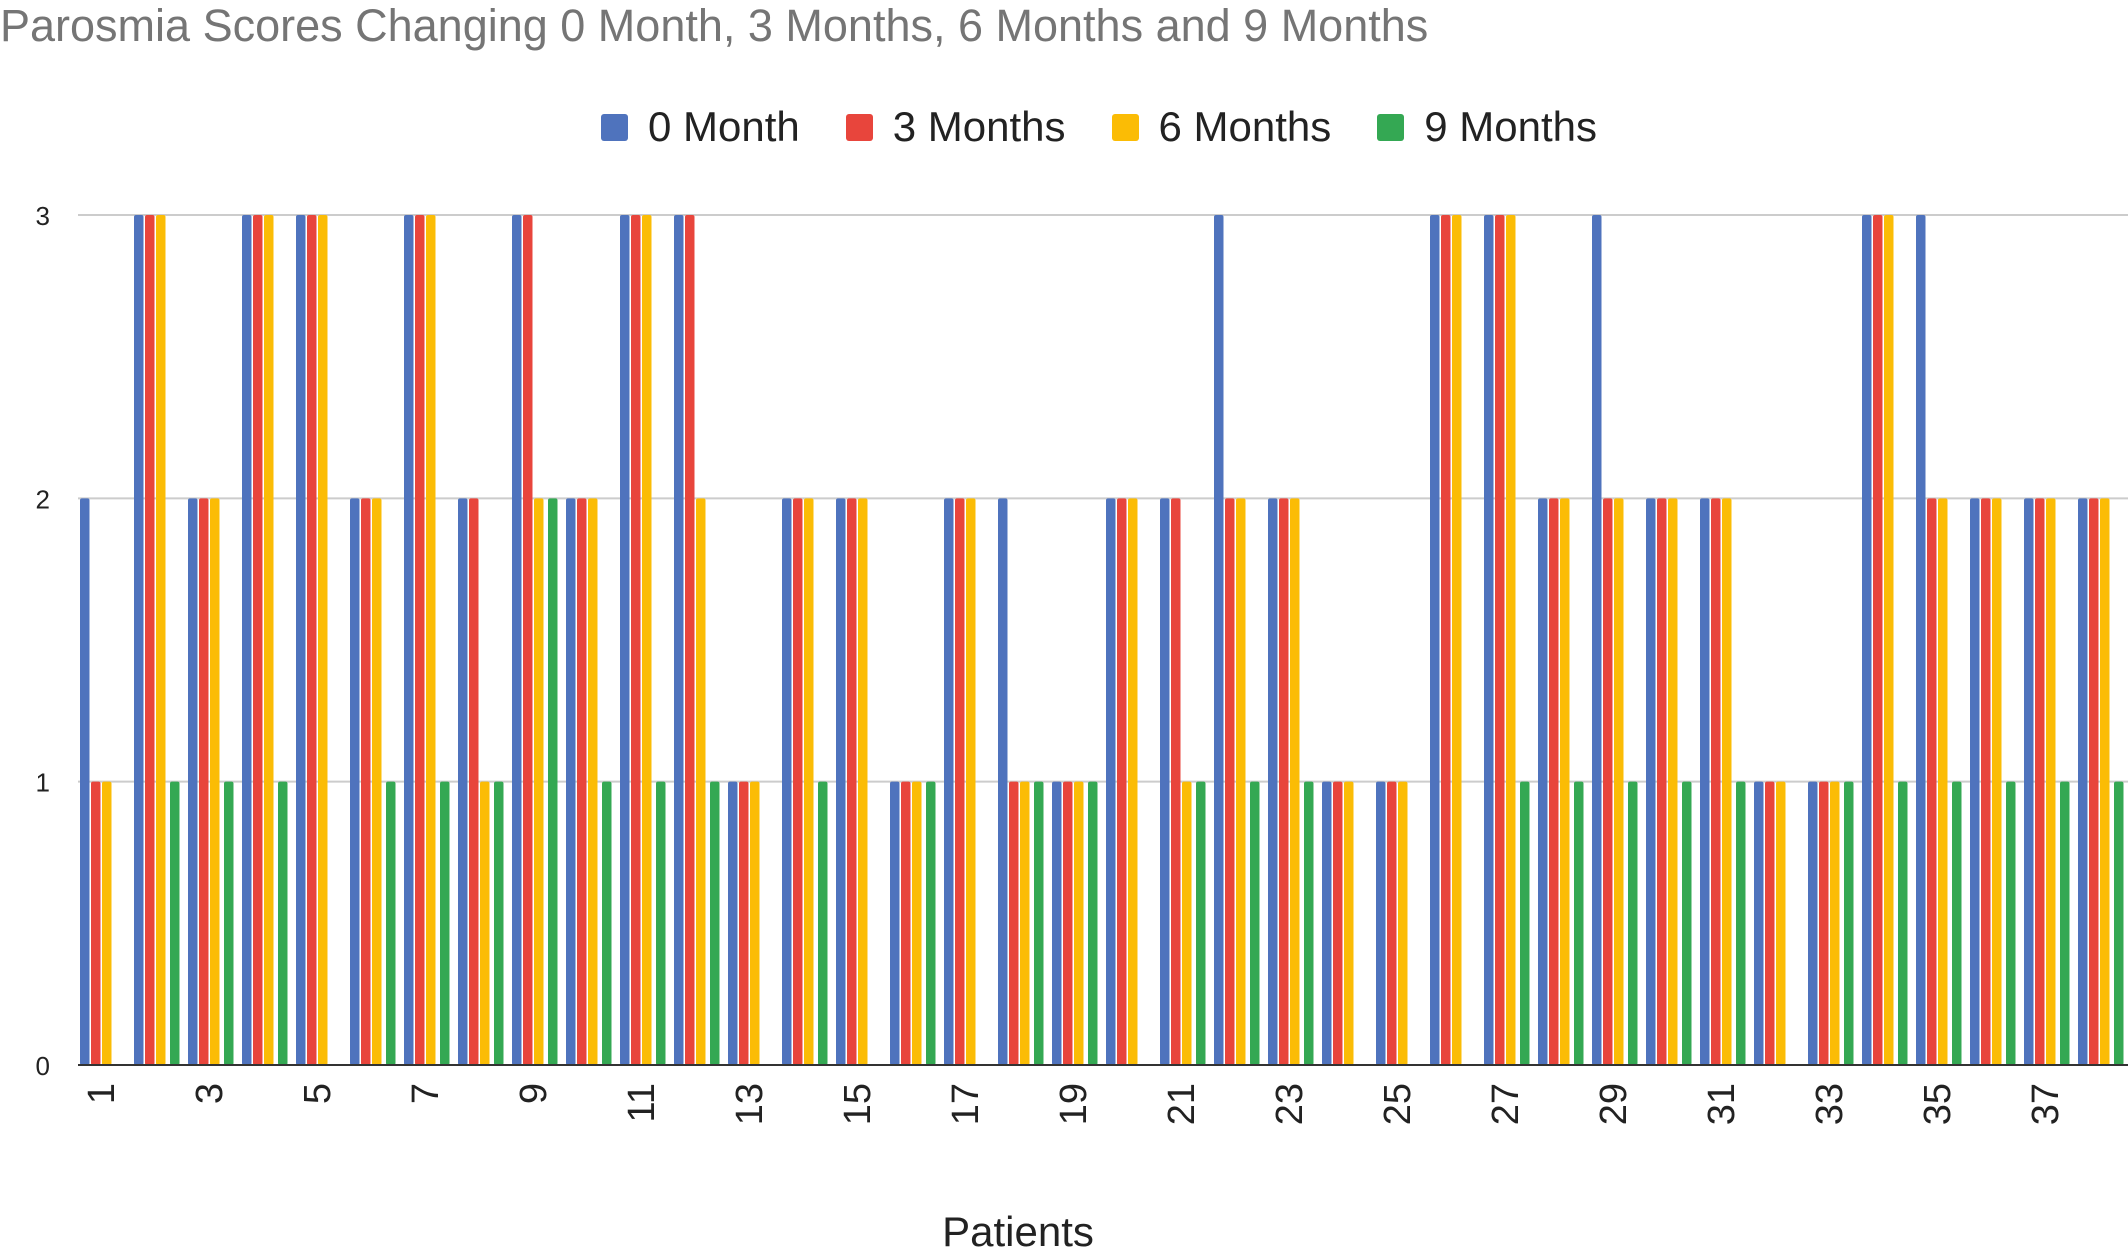 This screenshot has height=1256, width=2128. Describe the element at coordinates (43, 499) in the screenshot. I see `y-tick-label: 2` at that location.